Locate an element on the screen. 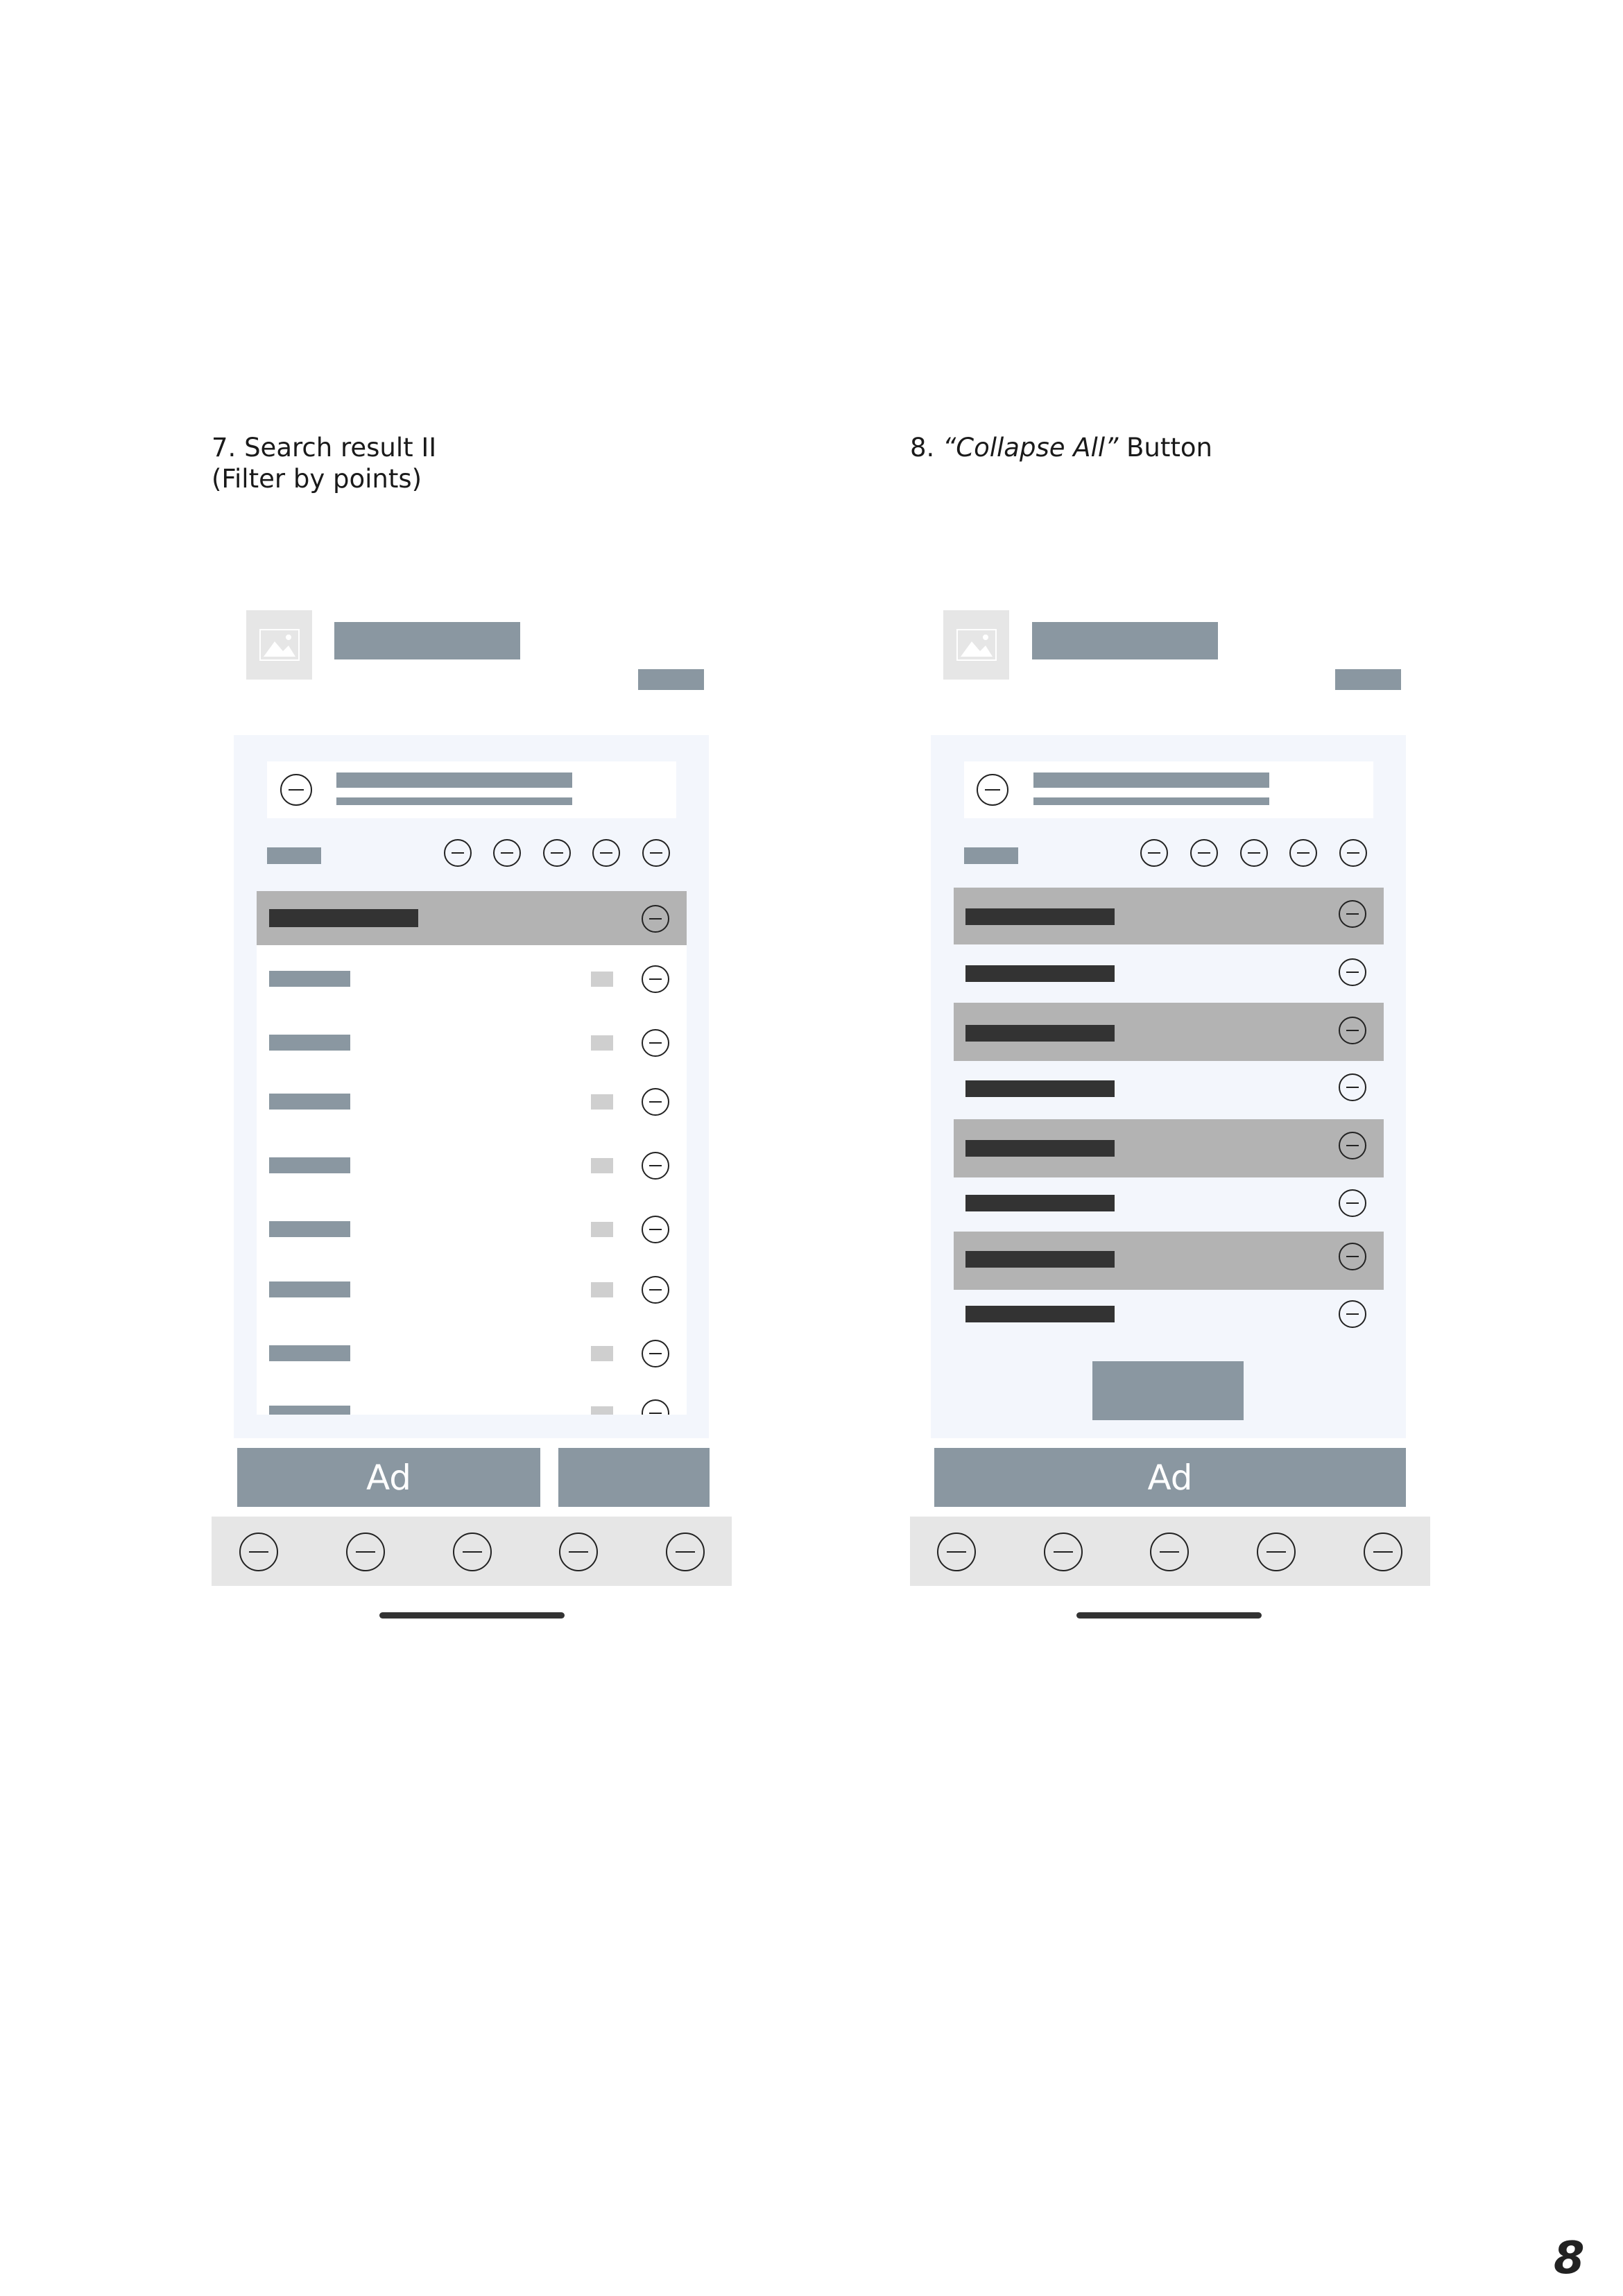 Image resolution: width=1623 pixels, height=2296 pixels. results-list is located at coordinates (472, 1153).